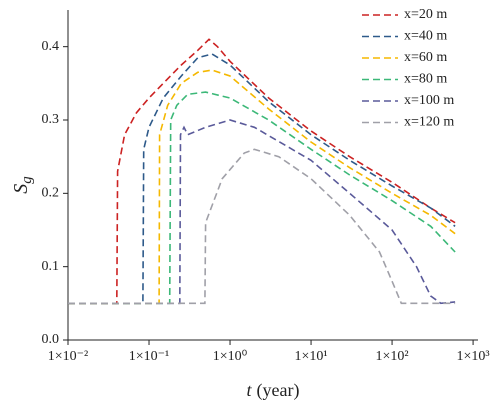 This screenshot has width=500, height=410. Describe the element at coordinates (68, 356) in the screenshot. I see `x-tick-label: 1×10⁻²` at that location.